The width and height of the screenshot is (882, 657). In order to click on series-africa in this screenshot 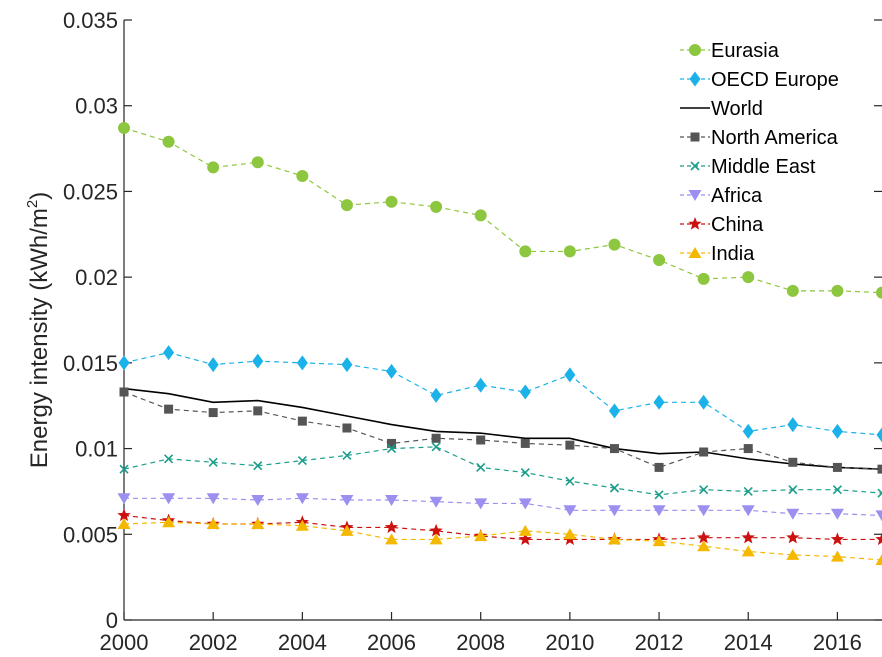, I will do `click(499, 507)`.